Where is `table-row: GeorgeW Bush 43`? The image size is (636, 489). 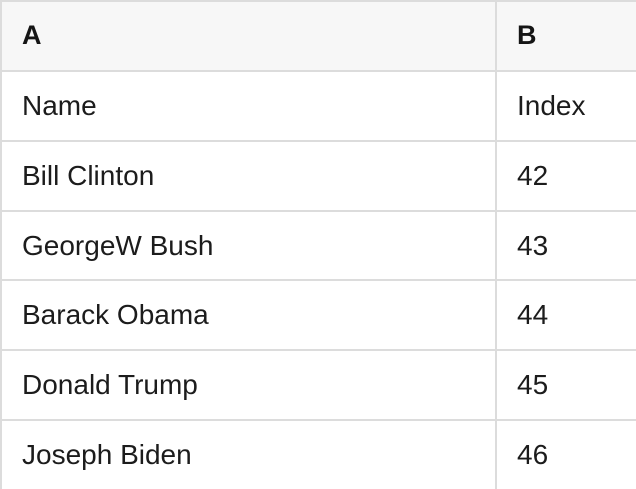
table-row: GeorgeW Bush 43 is located at coordinates (319, 246).